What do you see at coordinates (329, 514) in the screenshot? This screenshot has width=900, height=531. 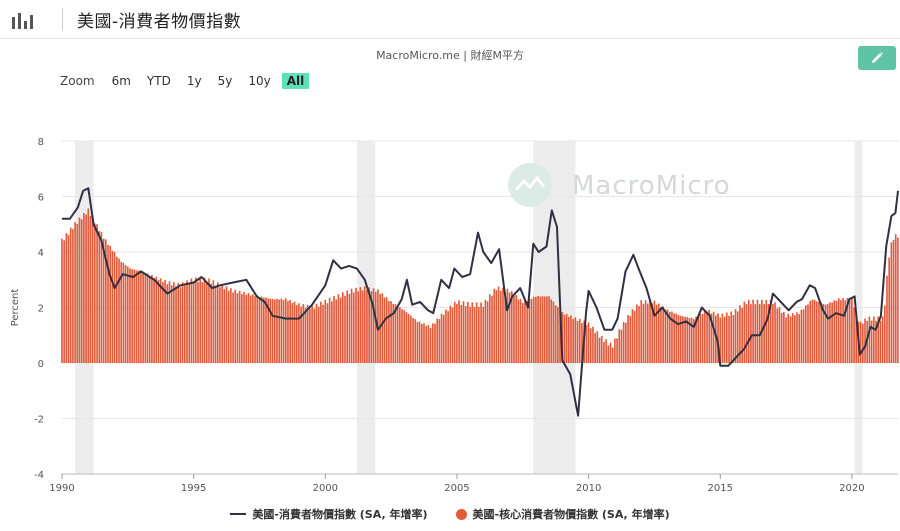 I see `legend-item-cpi: 美國-消費者物價指數 (SA, 年增率)` at bounding box center [329, 514].